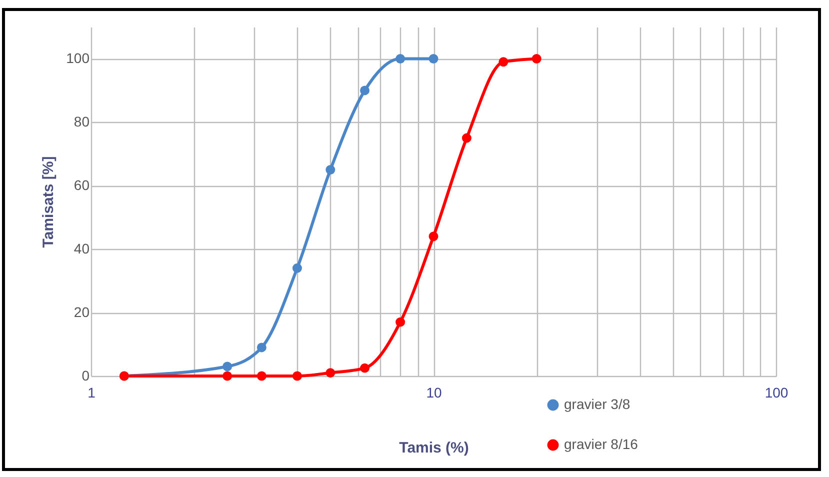 Image resolution: width=829 pixels, height=477 pixels. Describe the element at coordinates (82, 185) in the screenshot. I see `y-tick-label: 60` at that location.